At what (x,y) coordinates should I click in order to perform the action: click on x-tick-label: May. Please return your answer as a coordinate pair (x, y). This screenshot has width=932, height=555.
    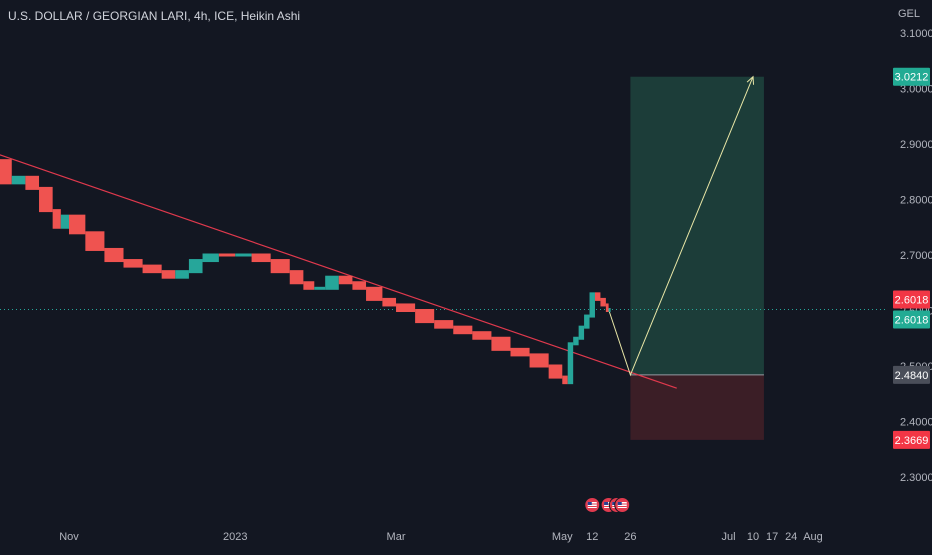
    Looking at the image, I should click on (562, 537).